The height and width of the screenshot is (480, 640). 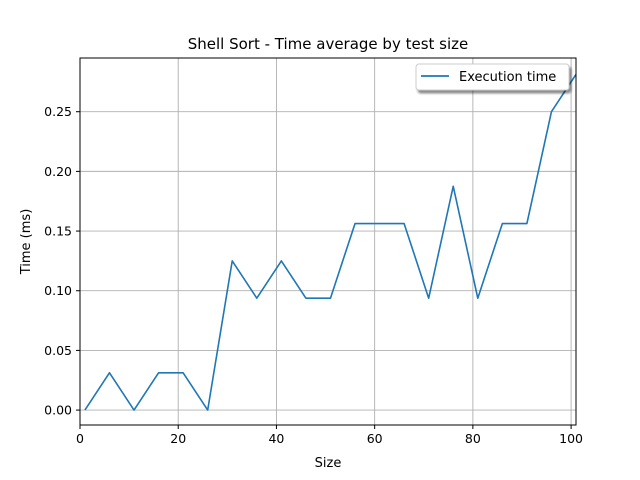 What do you see at coordinates (58, 111) in the screenshot?
I see `y-tick-label: 0.25` at bounding box center [58, 111].